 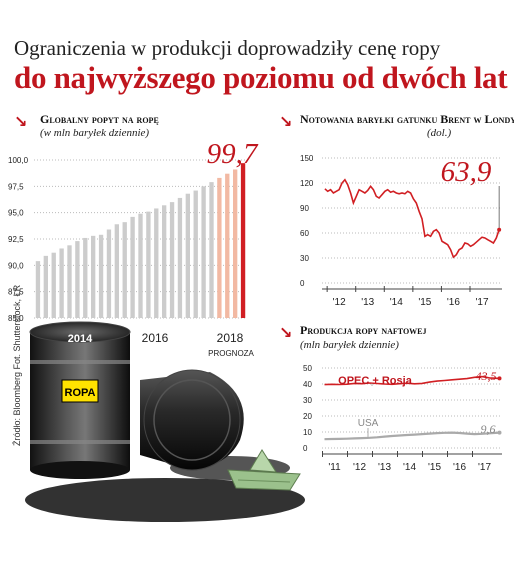 What do you see at coordinates (412, 436) in the screenshot?
I see `usa-line` at bounding box center [412, 436].